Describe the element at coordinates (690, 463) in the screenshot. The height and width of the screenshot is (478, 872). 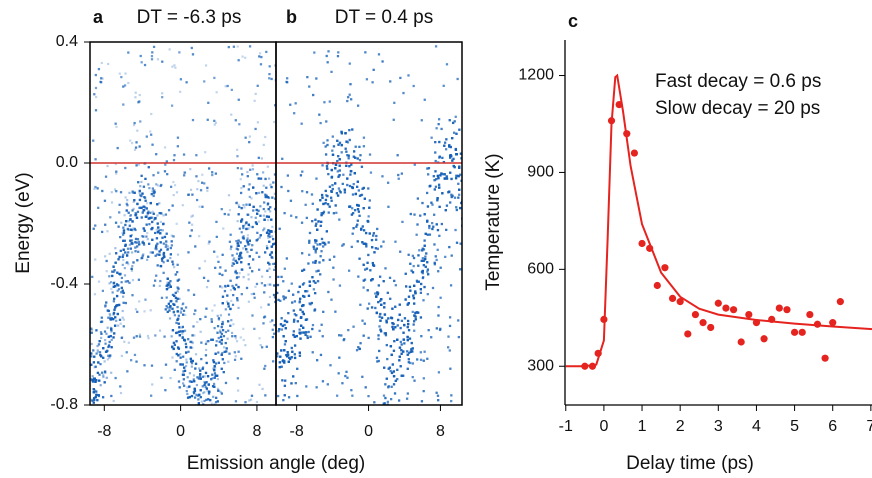
I see `x-axis-title: Delay time (ps)` at that location.